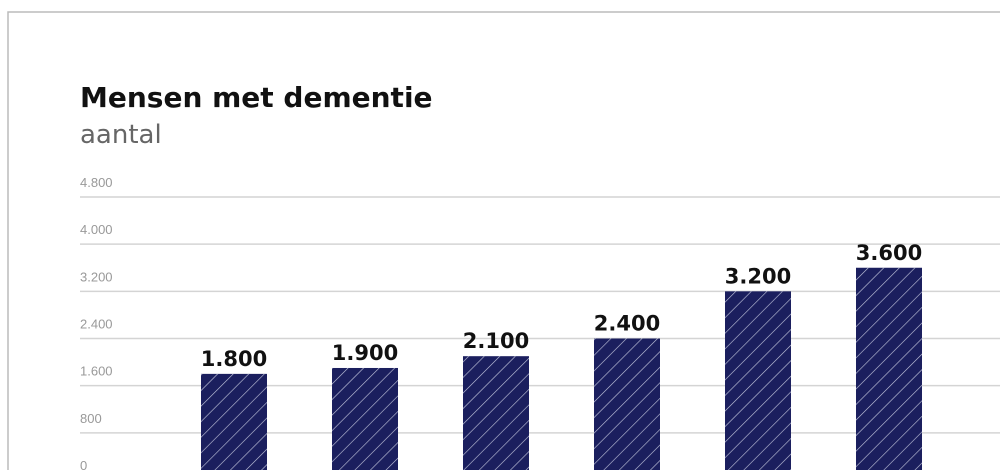 The height and width of the screenshot is (470, 1000). Describe the element at coordinates (365, 353) in the screenshot. I see `value-label: 1.900` at that location.